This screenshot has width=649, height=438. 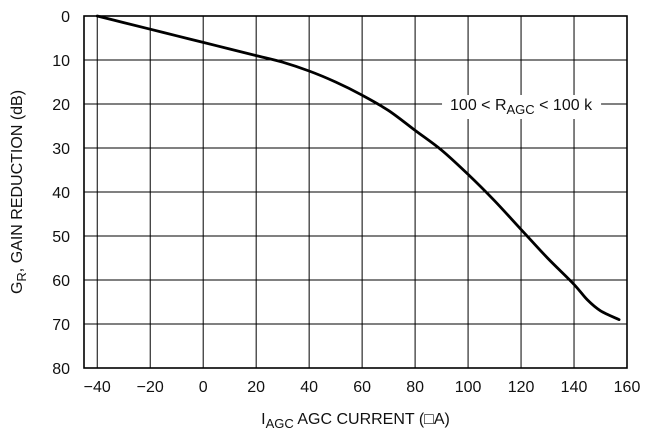 What do you see at coordinates (574, 387) in the screenshot?
I see `x-tick-label: 140` at bounding box center [574, 387].